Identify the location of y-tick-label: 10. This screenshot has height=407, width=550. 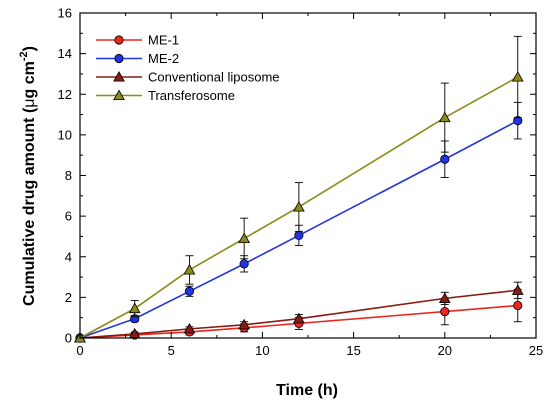
(65, 134).